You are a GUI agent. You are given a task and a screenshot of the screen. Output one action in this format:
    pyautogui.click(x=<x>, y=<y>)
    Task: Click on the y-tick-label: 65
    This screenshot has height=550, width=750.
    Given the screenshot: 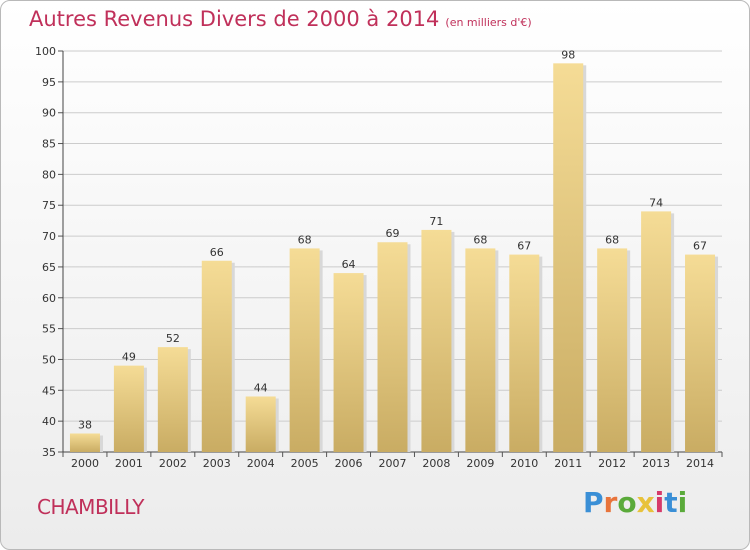 What is the action you would take?
    pyautogui.click(x=49, y=267)
    